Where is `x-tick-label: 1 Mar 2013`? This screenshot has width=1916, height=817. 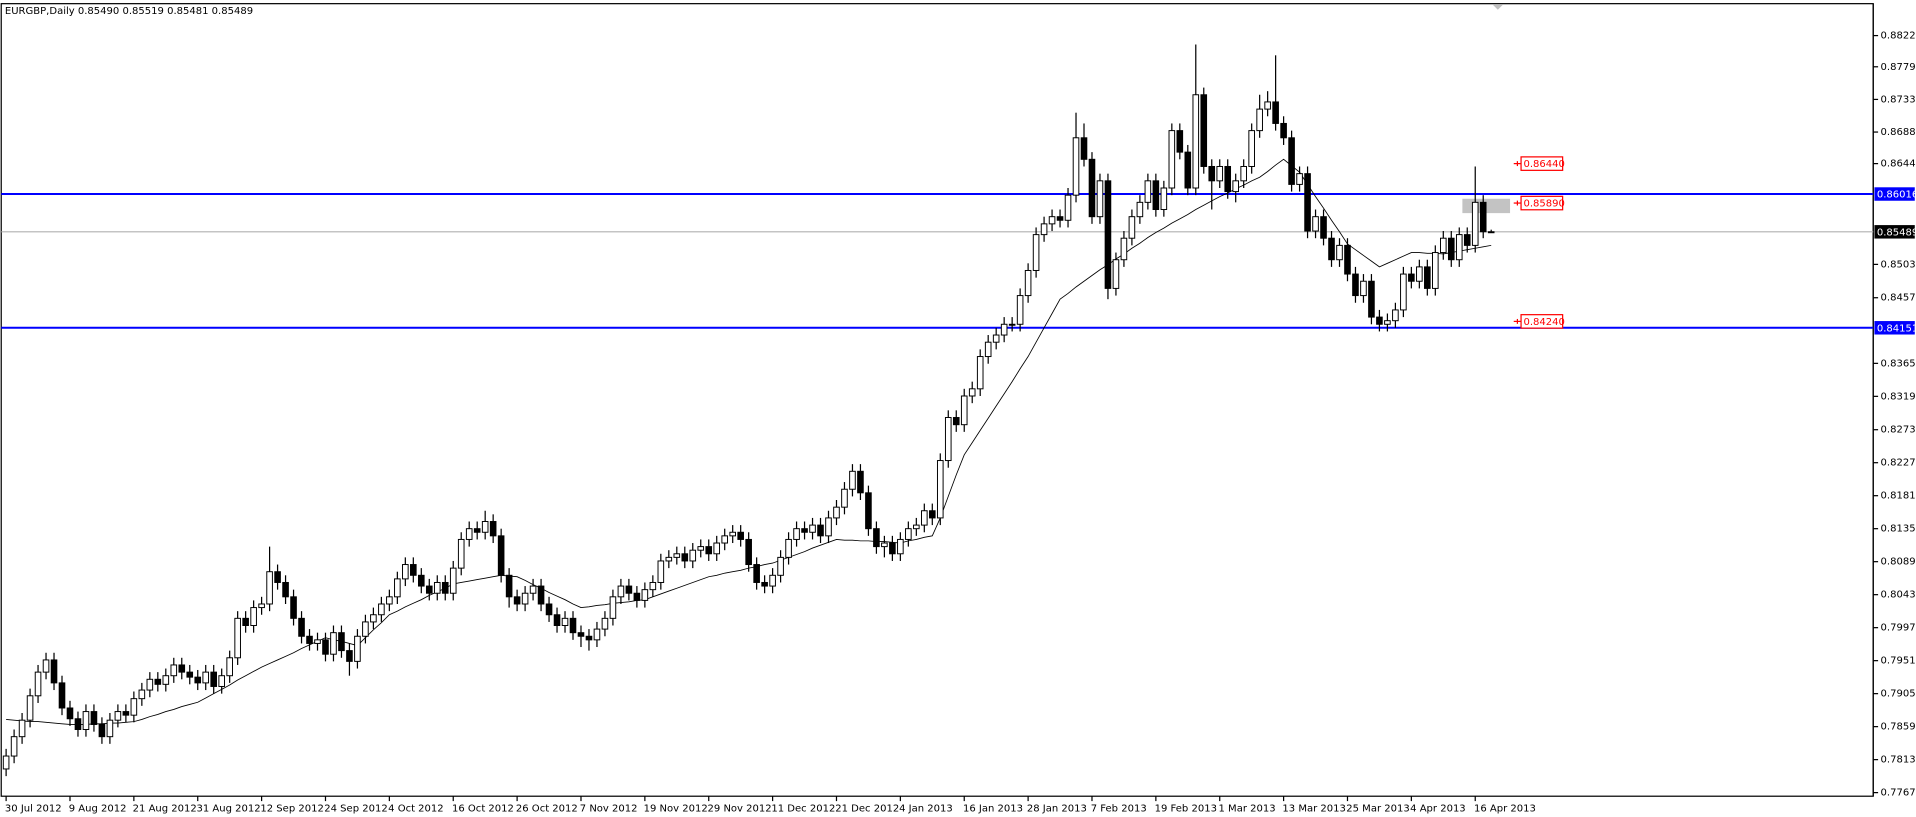 x-tick-label: 1 Mar 2013 is located at coordinates (1247, 808).